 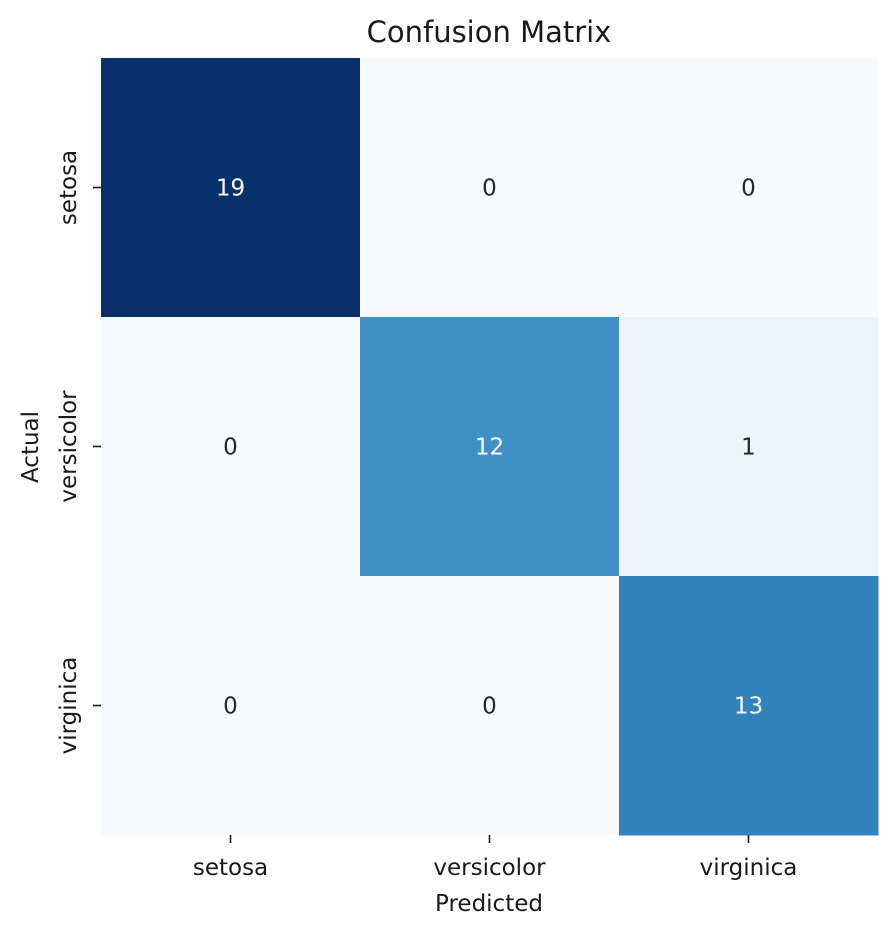 What do you see at coordinates (489, 868) in the screenshot?
I see `x-tick-label-1: versicolor` at bounding box center [489, 868].